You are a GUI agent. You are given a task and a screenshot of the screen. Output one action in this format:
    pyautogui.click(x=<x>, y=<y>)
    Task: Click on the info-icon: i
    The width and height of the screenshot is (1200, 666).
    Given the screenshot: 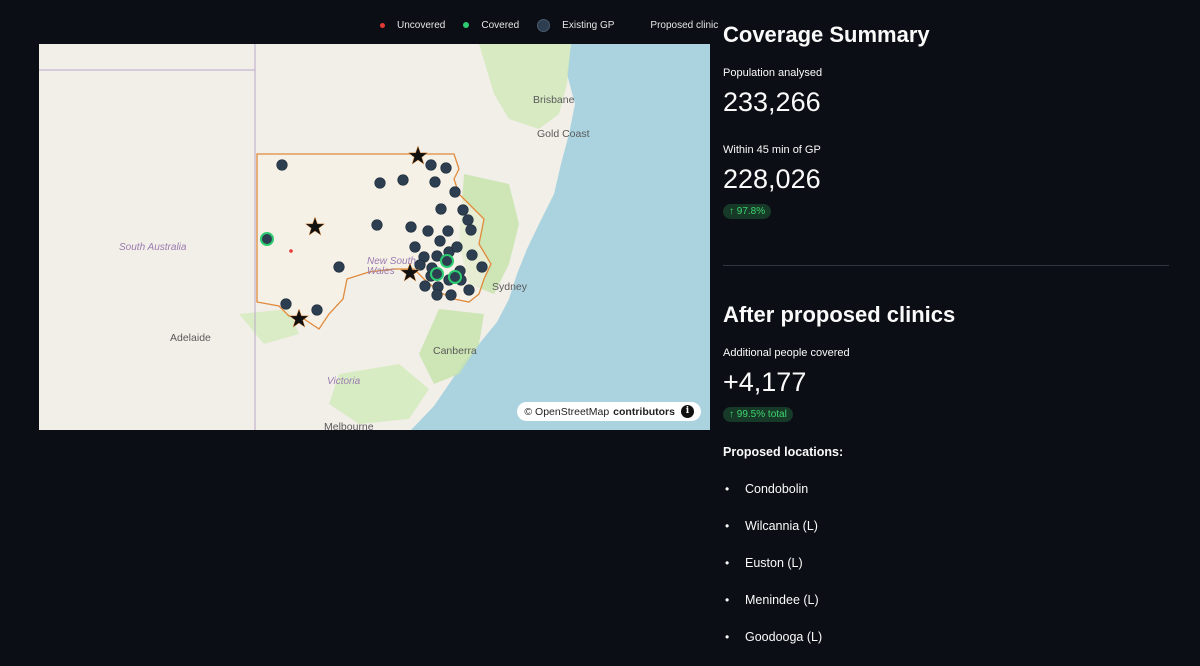 What is the action you would take?
    pyautogui.click(x=687, y=411)
    